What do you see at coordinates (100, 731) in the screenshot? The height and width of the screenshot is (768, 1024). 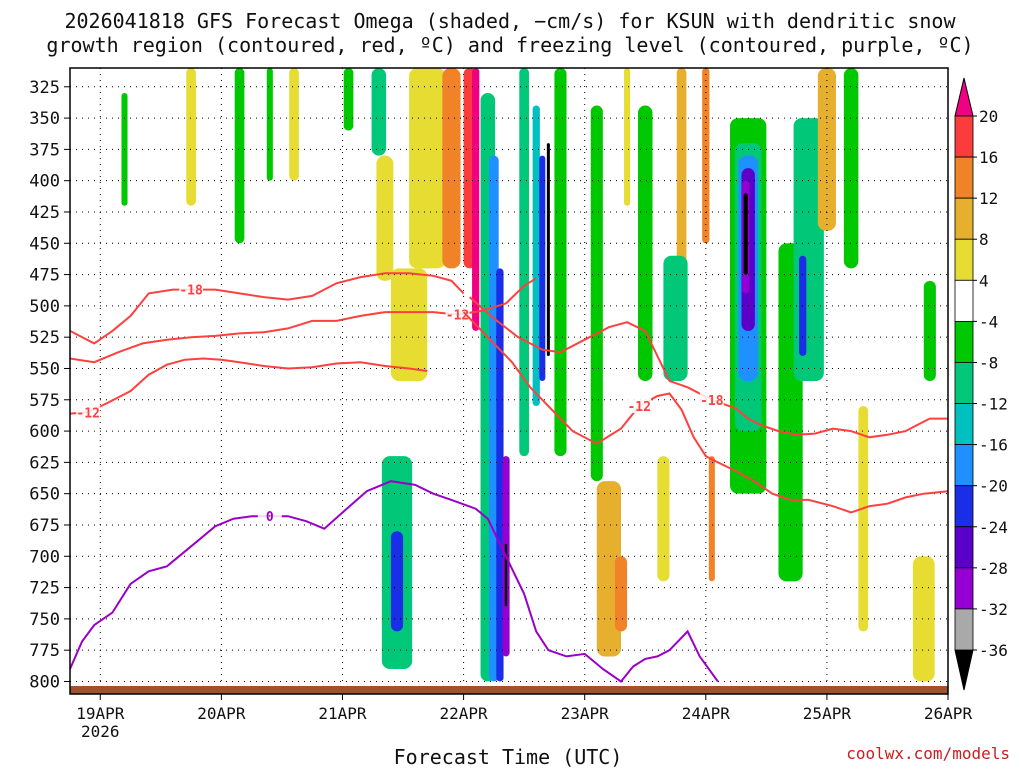 I see `x-tick-sublabel: 2026` at bounding box center [100, 731].